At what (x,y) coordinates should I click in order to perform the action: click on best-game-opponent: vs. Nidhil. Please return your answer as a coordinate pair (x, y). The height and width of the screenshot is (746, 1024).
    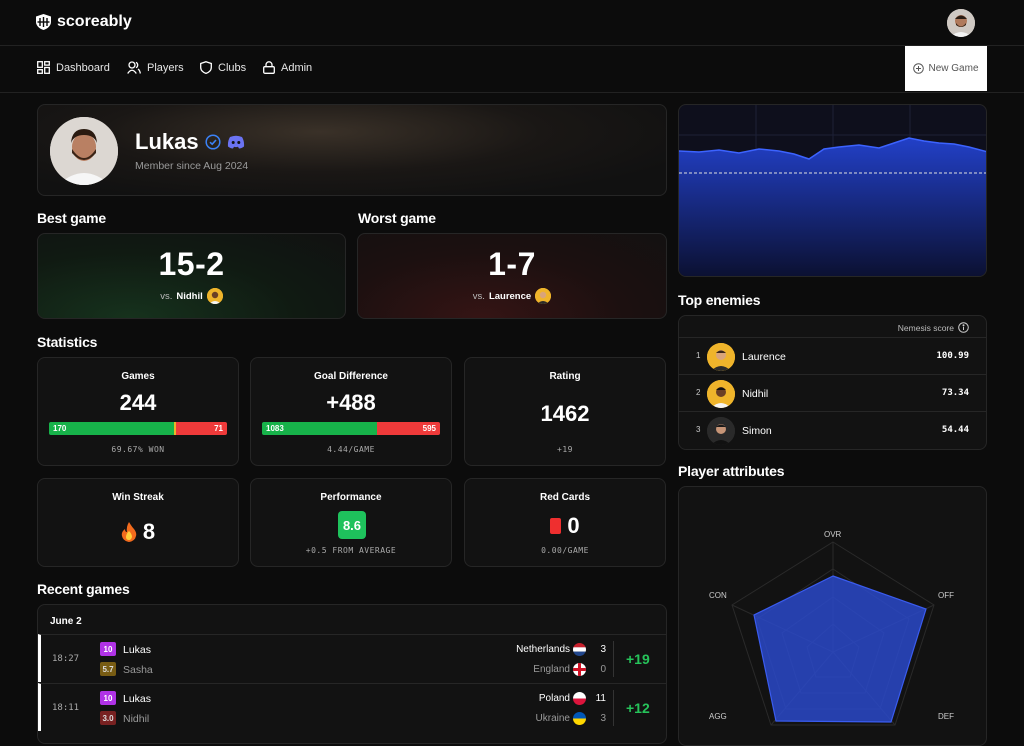
    Looking at the image, I should click on (191, 296).